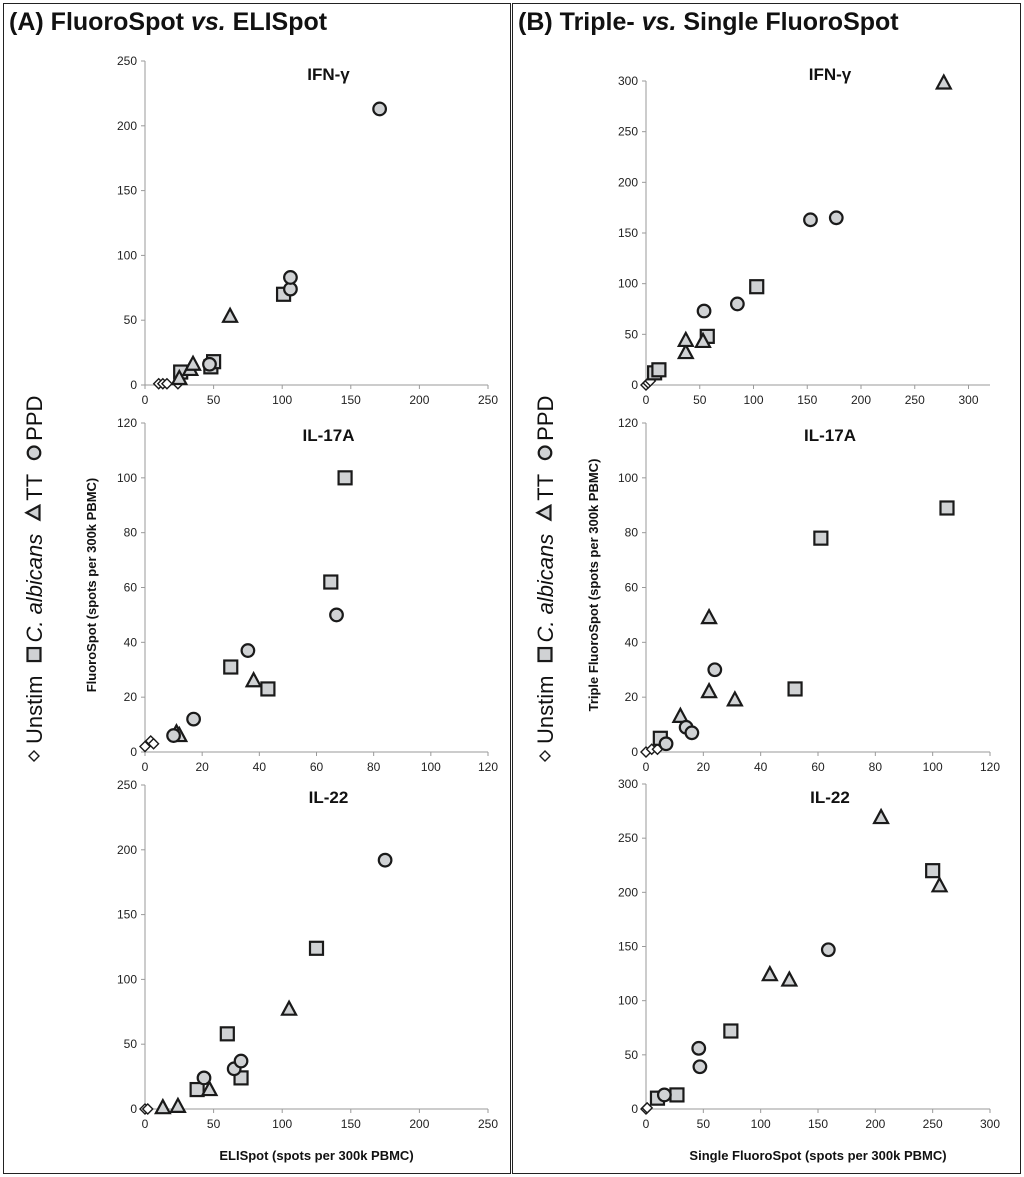  What do you see at coordinates (316, 1155) in the screenshot?
I see `x-axis-label: ELISpot (spots per 300k PBMC)` at bounding box center [316, 1155].